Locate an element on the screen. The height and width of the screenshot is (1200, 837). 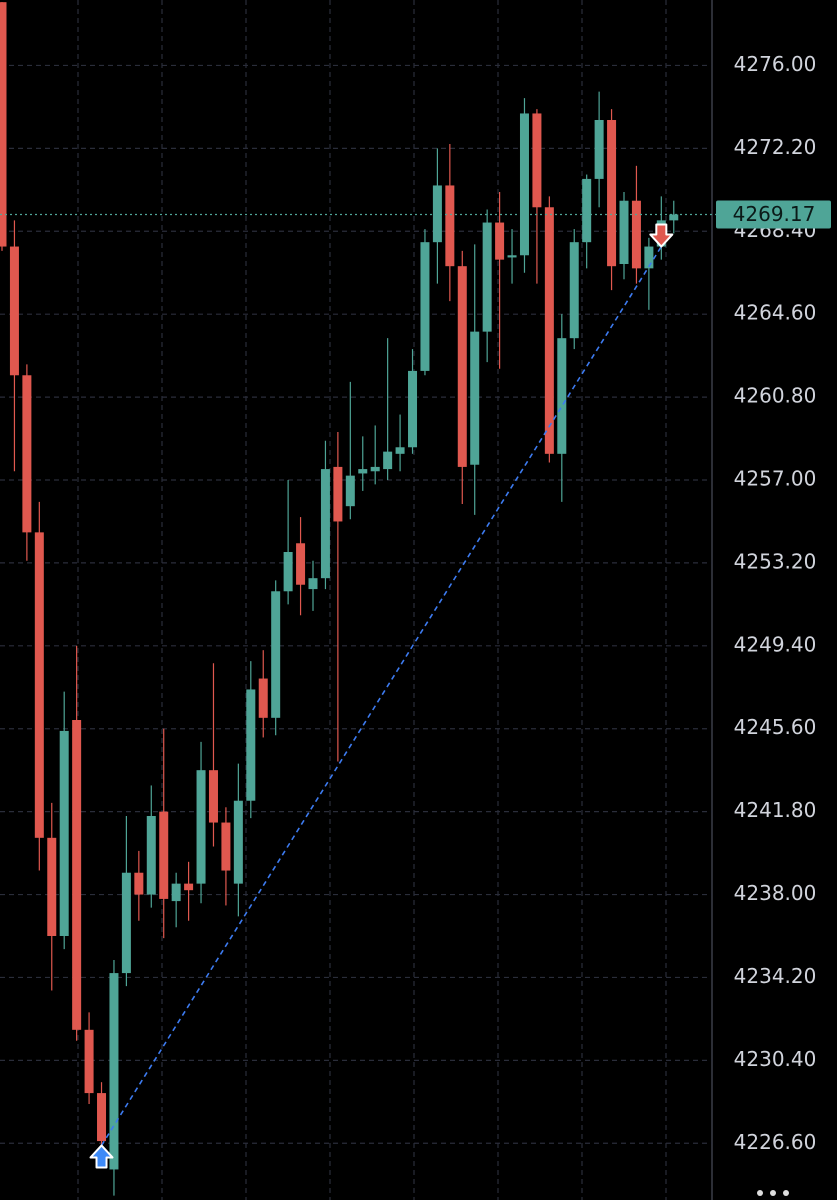
y-tick-label: 4264.60 is located at coordinates (775, 313).